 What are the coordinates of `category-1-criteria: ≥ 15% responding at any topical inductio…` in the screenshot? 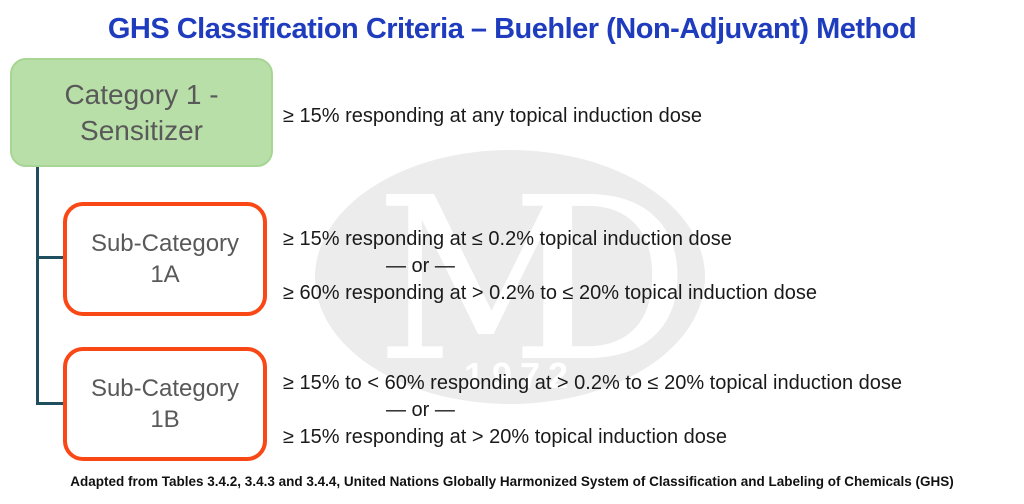 It's located at (492, 116).